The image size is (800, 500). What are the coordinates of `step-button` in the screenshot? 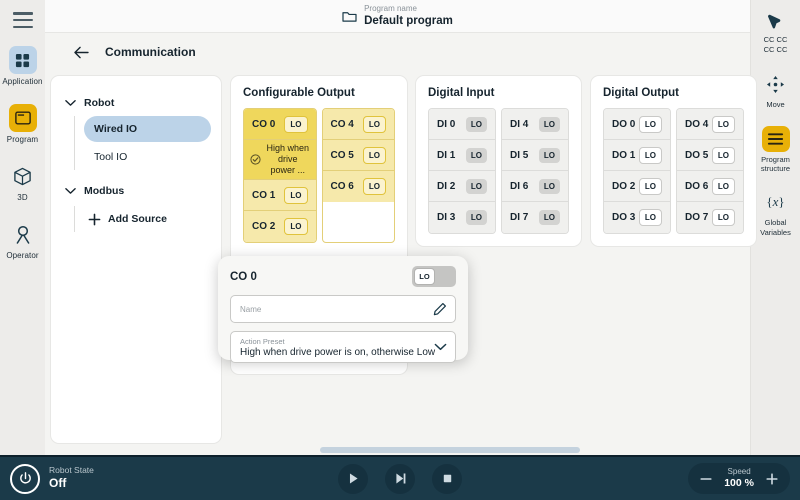 It's located at (400, 478).